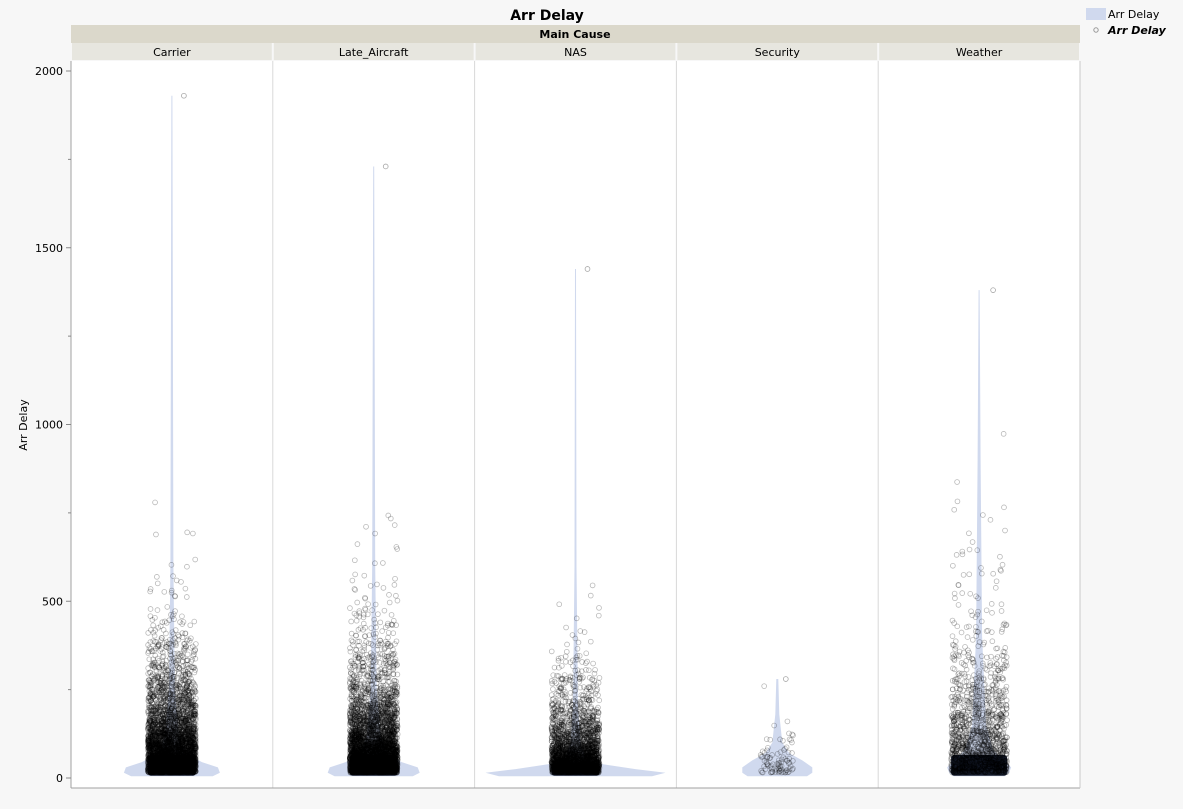  Describe the element at coordinates (777, 51) in the screenshot. I see `category-header-security` at that location.